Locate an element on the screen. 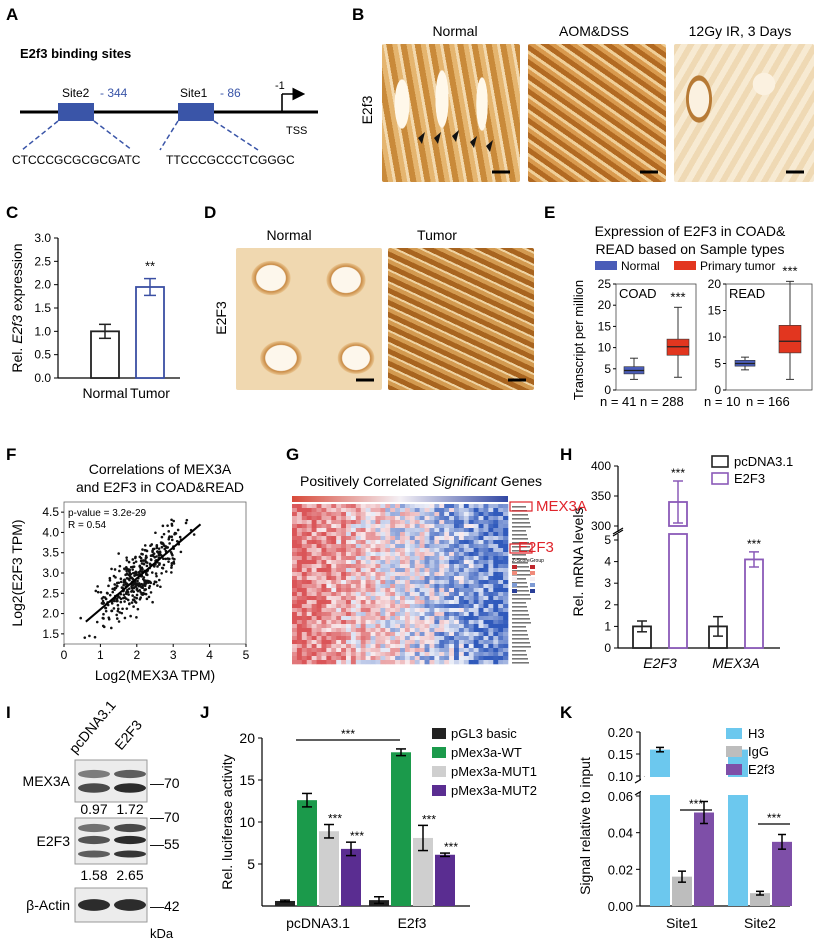 Image resolution: width=824 pixels, height=946 pixels. y-tick-label: 0 is located at coordinates (607, 390).